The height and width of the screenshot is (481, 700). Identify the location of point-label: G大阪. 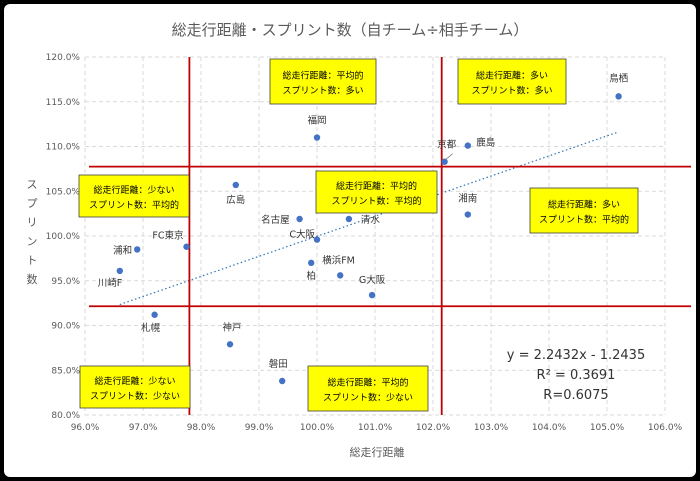
(372, 280).